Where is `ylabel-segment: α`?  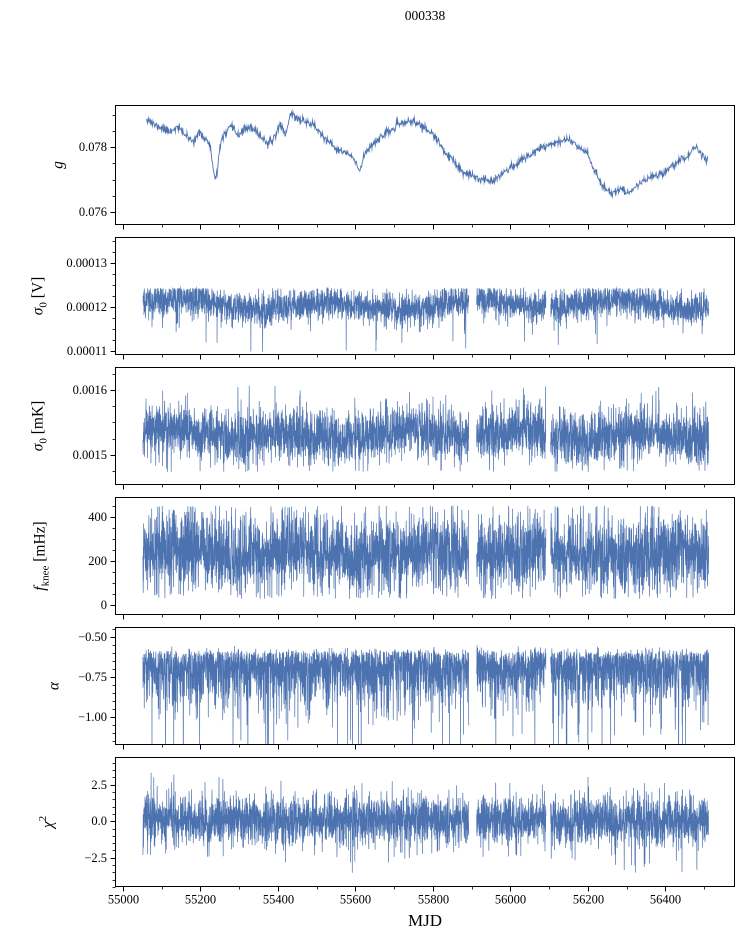
ylabel-segment: α is located at coordinates (54, 686).